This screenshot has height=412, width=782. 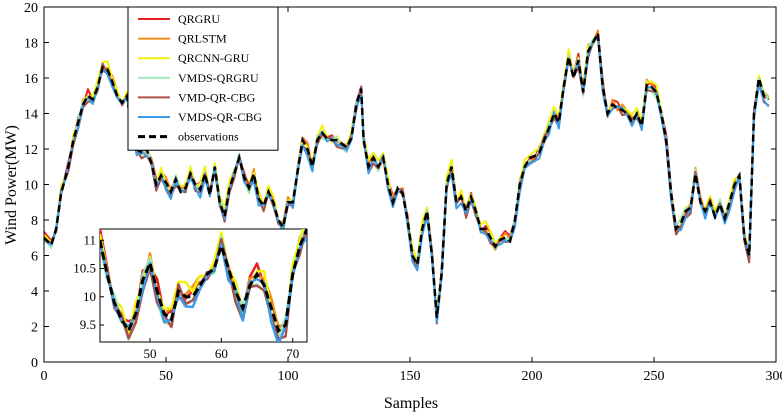 I want to click on y-tick-label: 18, so click(x=31, y=44).